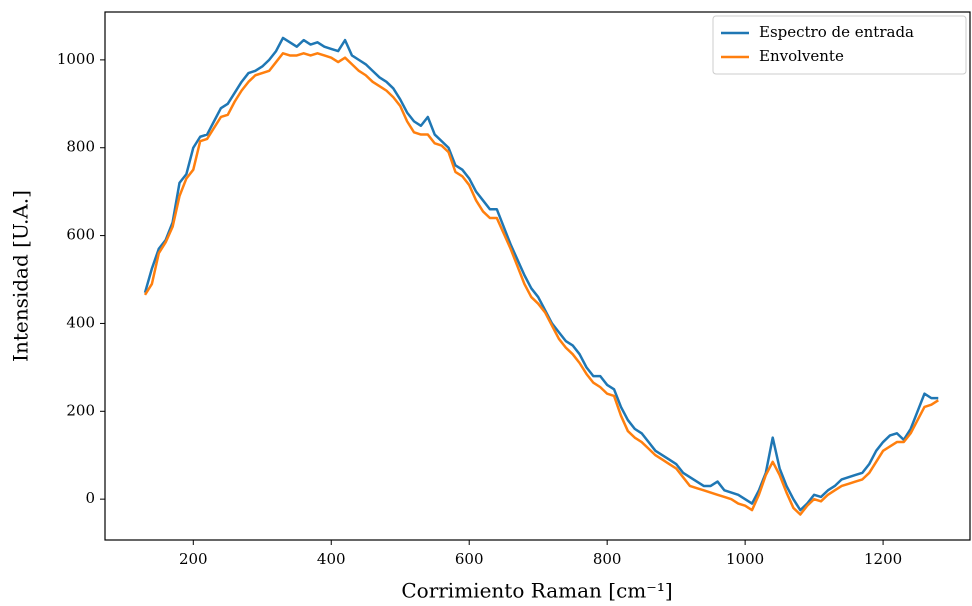 The height and width of the screenshot is (606, 972). What do you see at coordinates (801, 56) in the screenshot?
I see `legend-label: Envolvente` at bounding box center [801, 56].